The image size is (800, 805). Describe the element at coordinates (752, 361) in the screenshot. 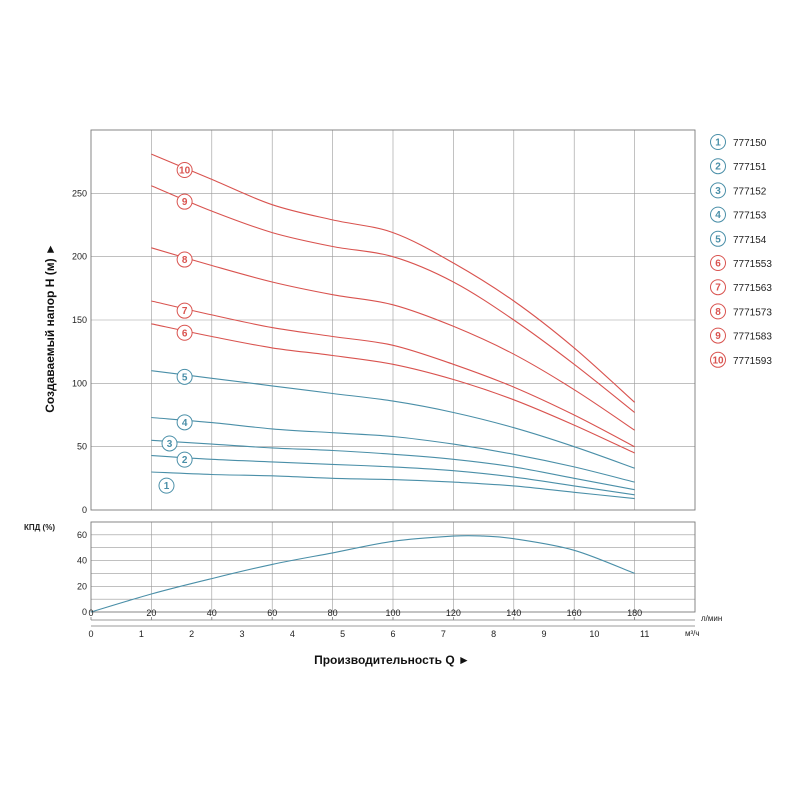

I see `legend-item-code: 7771593` at that location.